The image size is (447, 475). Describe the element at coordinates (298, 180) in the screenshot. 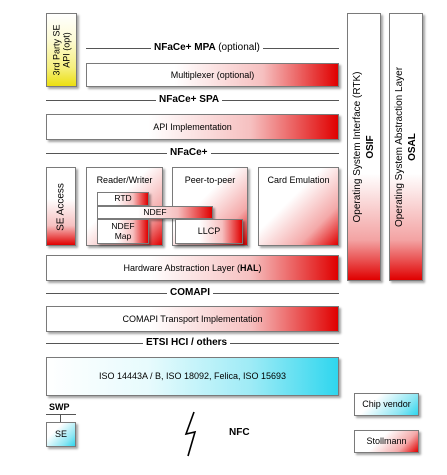

I see `card-emulation-label: Card Emulation` at that location.